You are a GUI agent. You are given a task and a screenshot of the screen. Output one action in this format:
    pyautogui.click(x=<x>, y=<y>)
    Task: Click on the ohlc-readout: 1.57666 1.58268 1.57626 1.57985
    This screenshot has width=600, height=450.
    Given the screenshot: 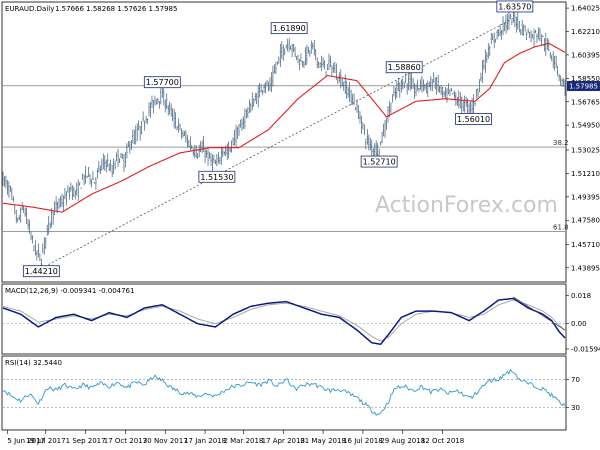 What is the action you would take?
    pyautogui.click(x=116, y=9)
    